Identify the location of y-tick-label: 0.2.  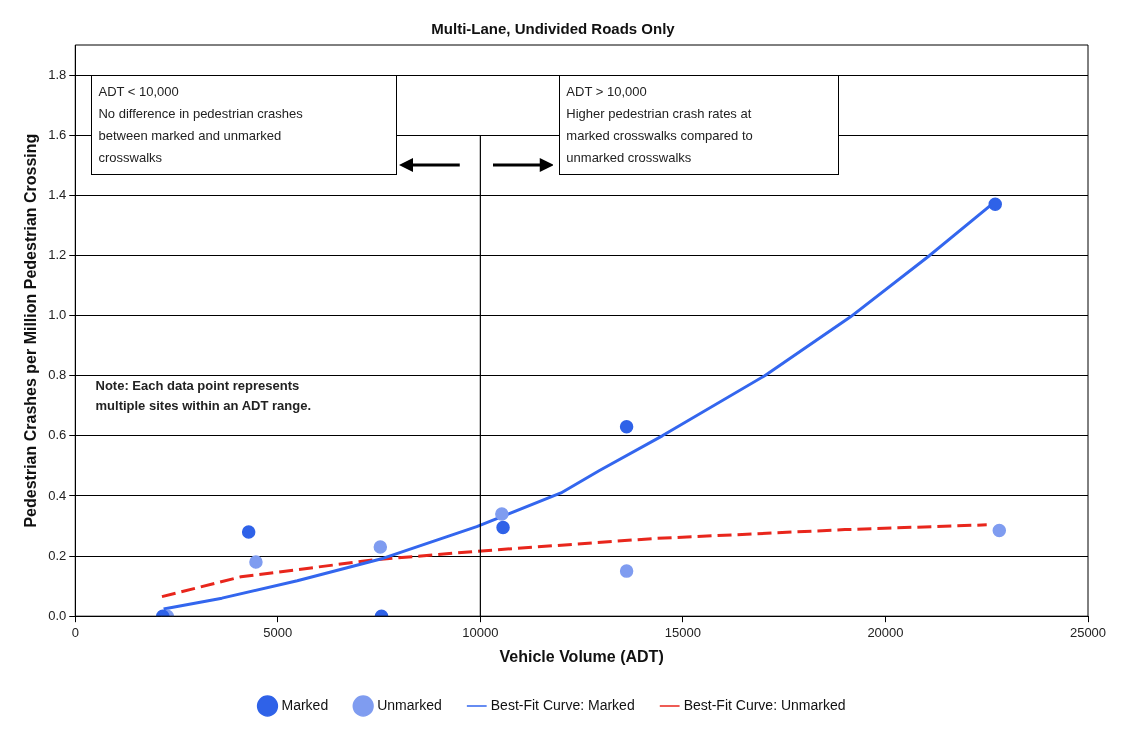
(57, 555).